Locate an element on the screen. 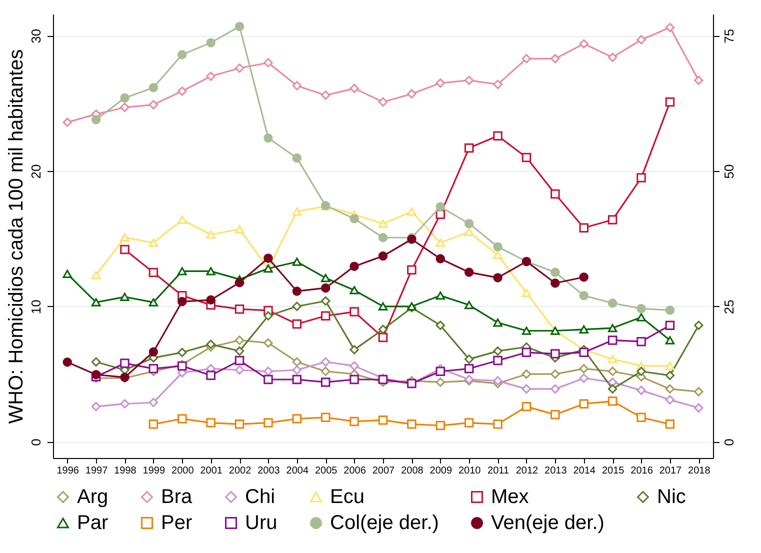 The image size is (761, 553). legend-label: Col(eje der.) is located at coordinates (384, 523).